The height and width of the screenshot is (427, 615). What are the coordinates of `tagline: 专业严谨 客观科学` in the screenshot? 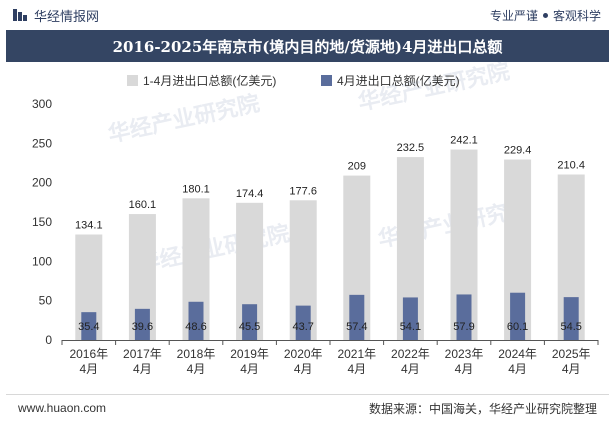 It's located at (545, 15).